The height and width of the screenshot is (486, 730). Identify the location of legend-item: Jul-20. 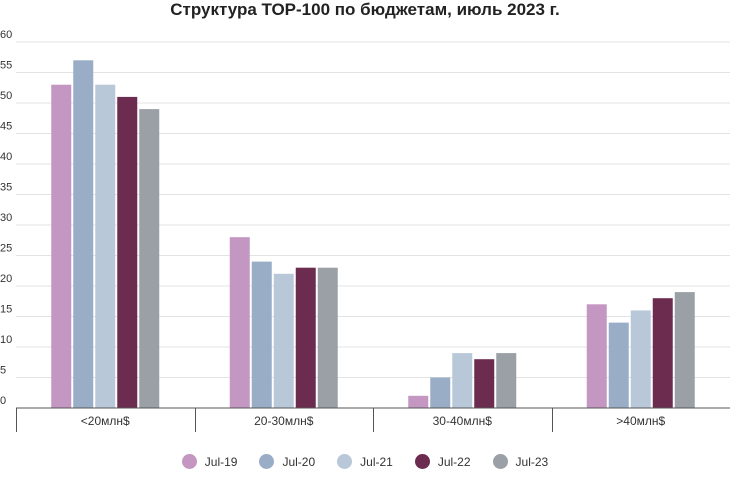
(287, 461).